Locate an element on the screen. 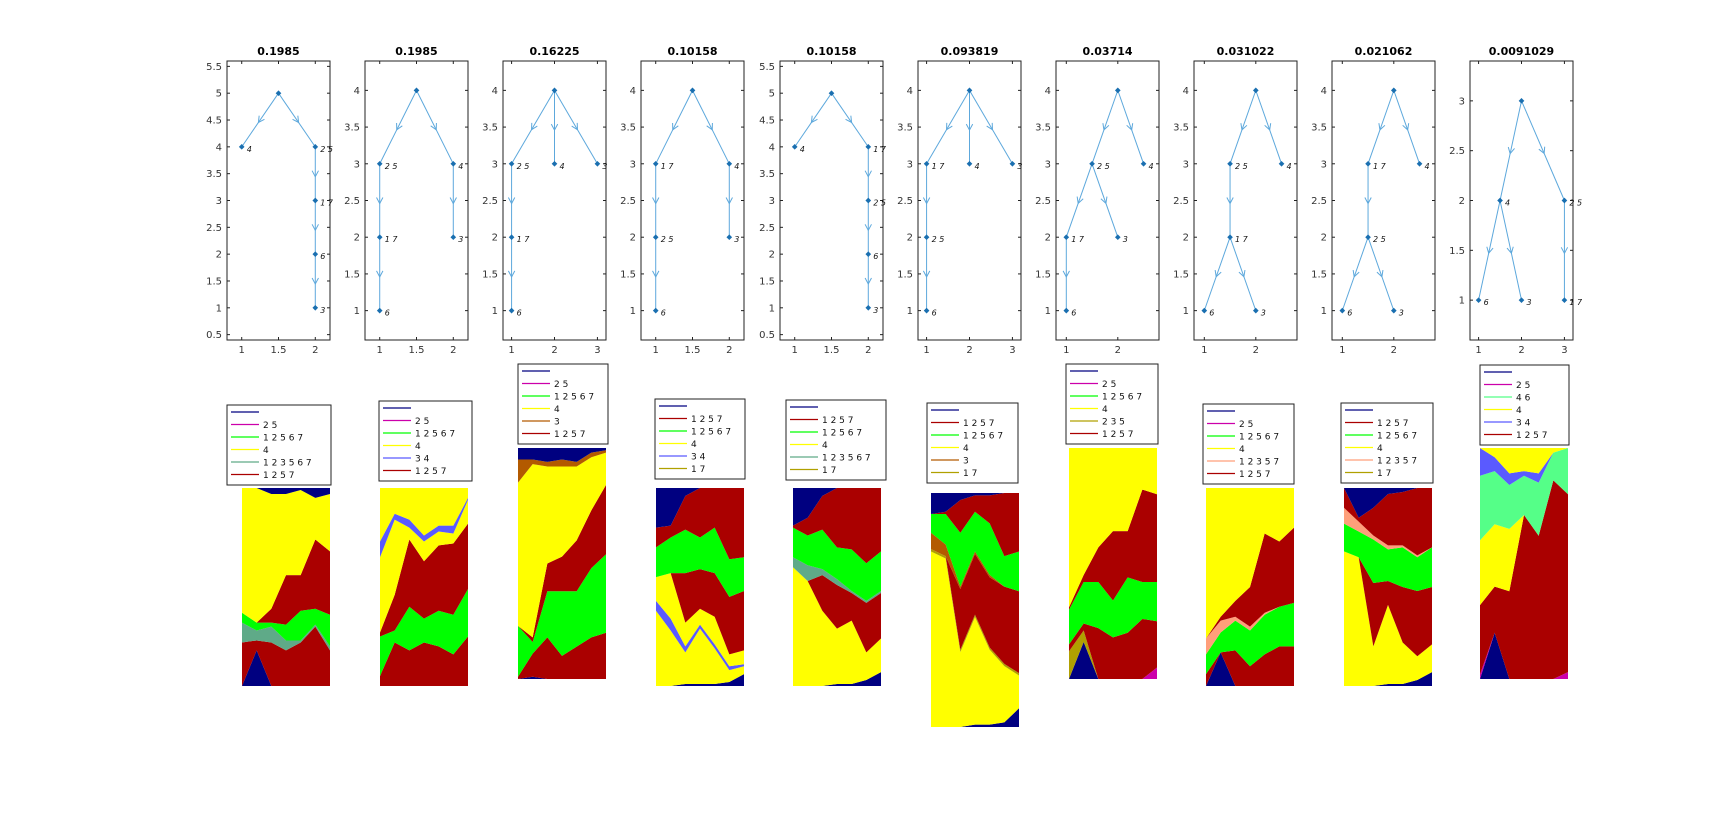 This screenshot has width=1729, height=814. panel-title: 0.031022 is located at coordinates (1246, 51).